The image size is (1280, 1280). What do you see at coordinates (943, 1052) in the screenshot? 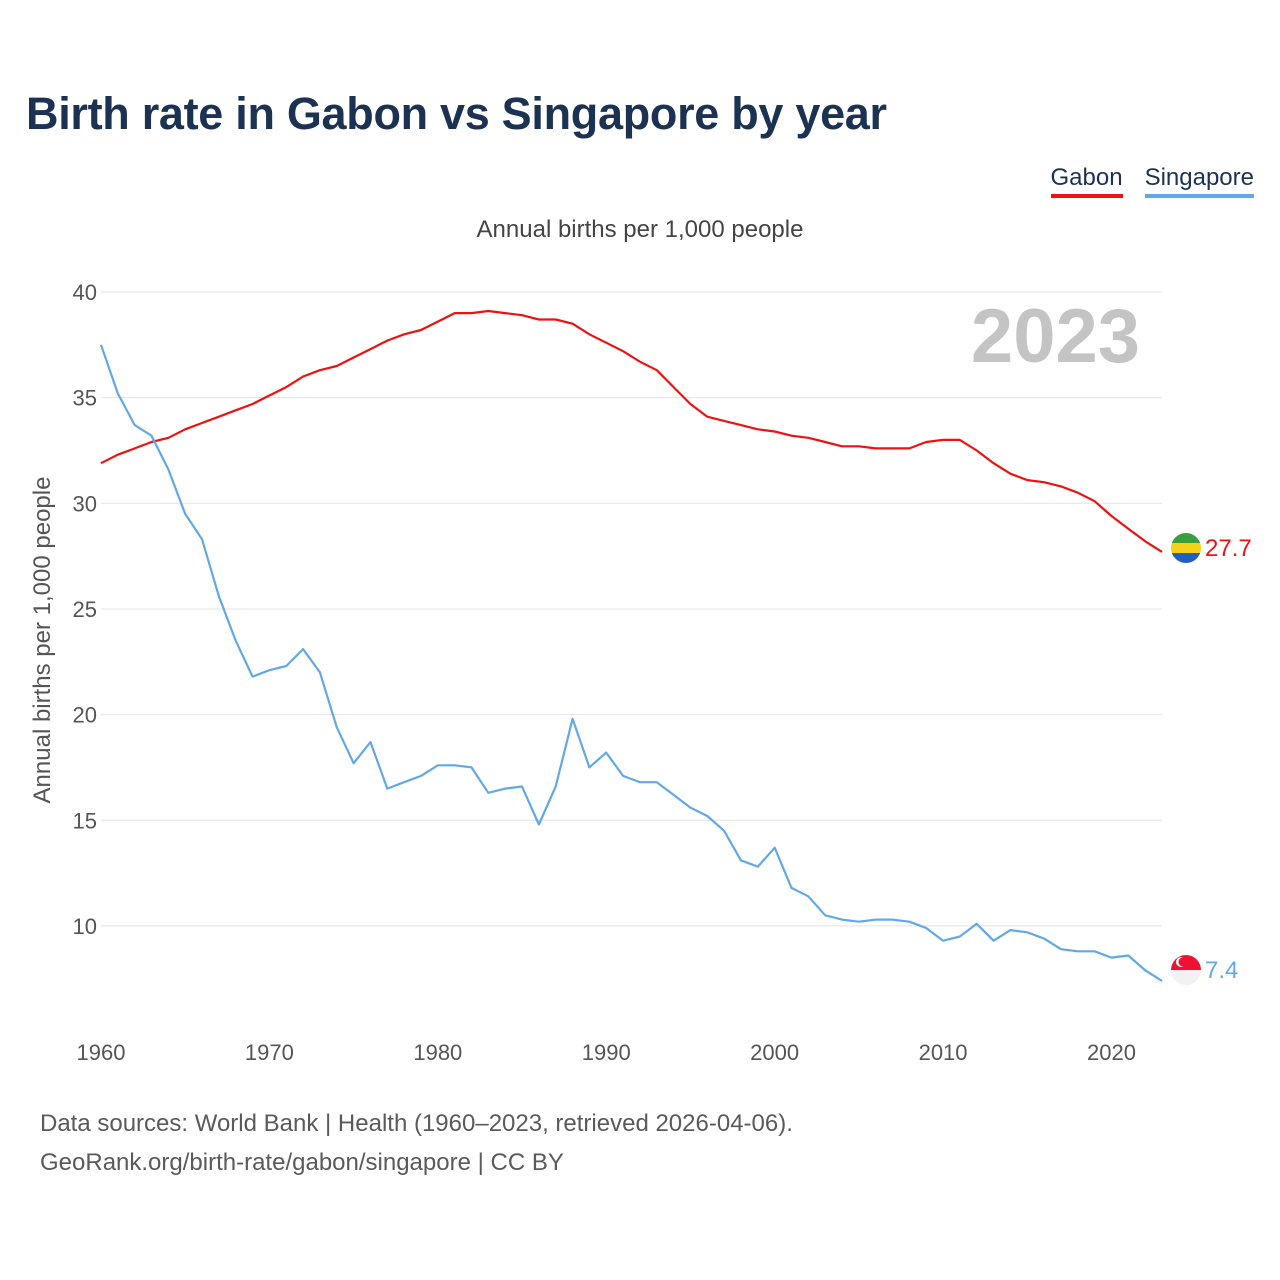
I see `x-tick-label: 2010` at bounding box center [943, 1052].